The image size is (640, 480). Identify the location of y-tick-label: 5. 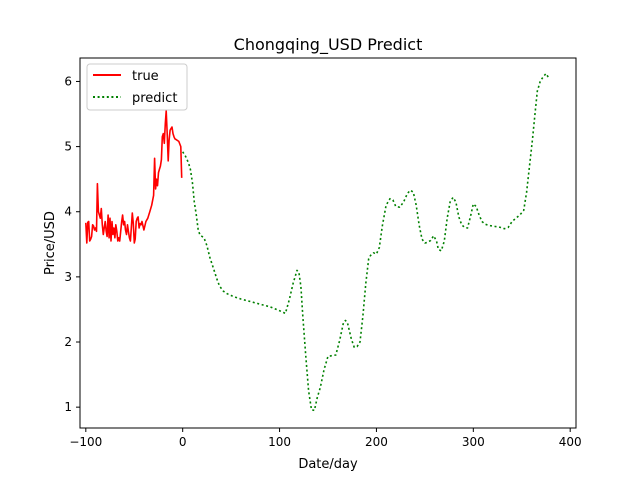
(68, 147).